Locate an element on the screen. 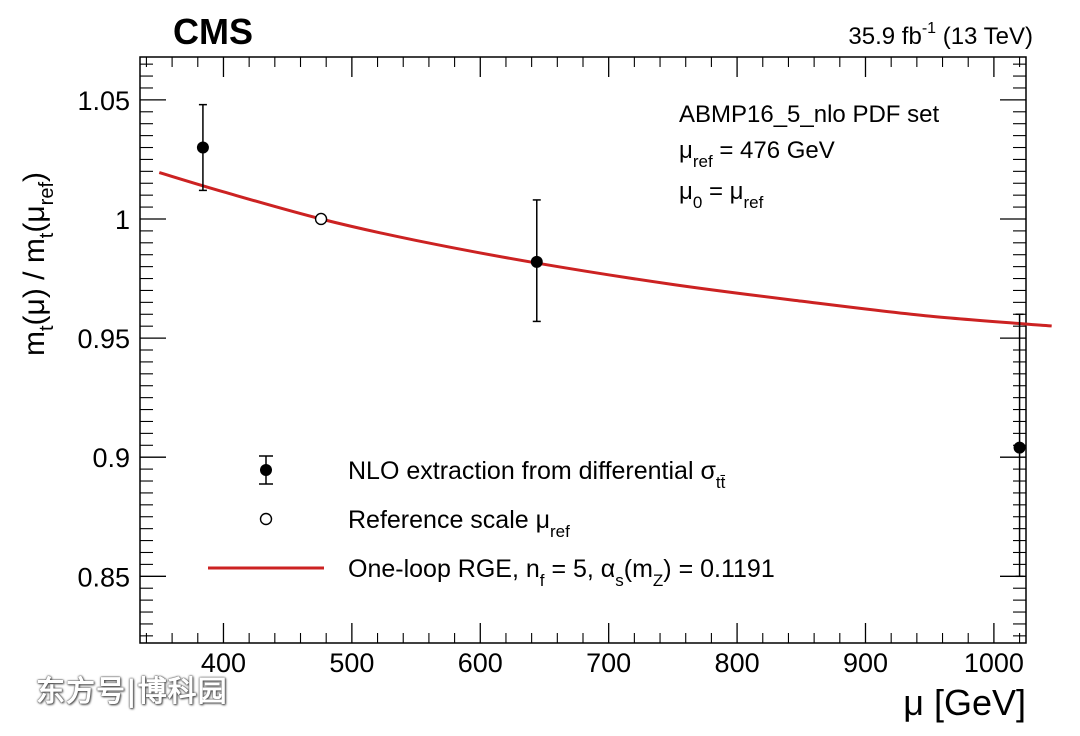 The image size is (1080, 736). legend-marker-ref is located at coordinates (266, 519).